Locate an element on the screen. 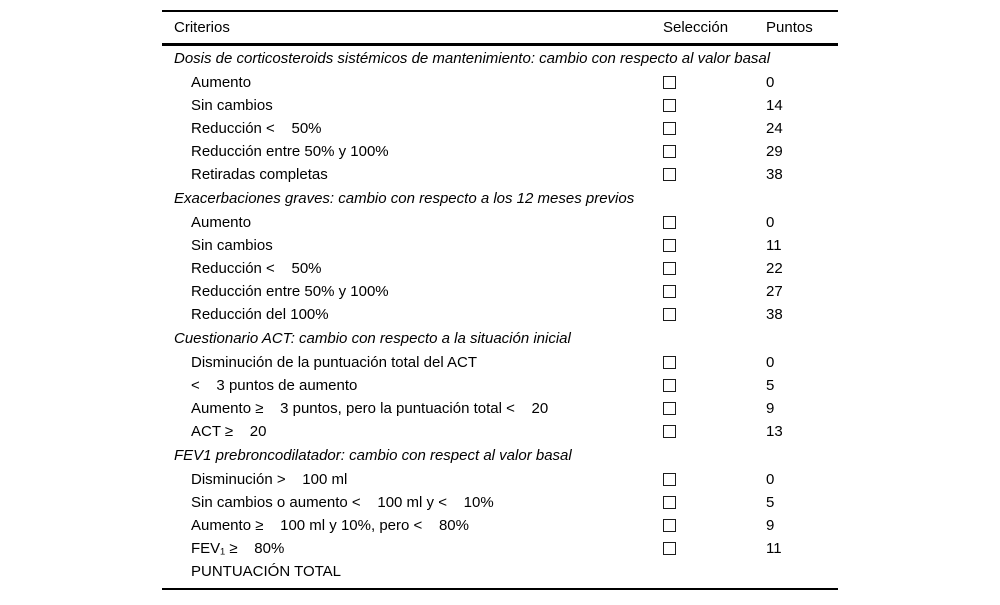 The image size is (1000, 605). points-value: 9 is located at coordinates (770, 525).